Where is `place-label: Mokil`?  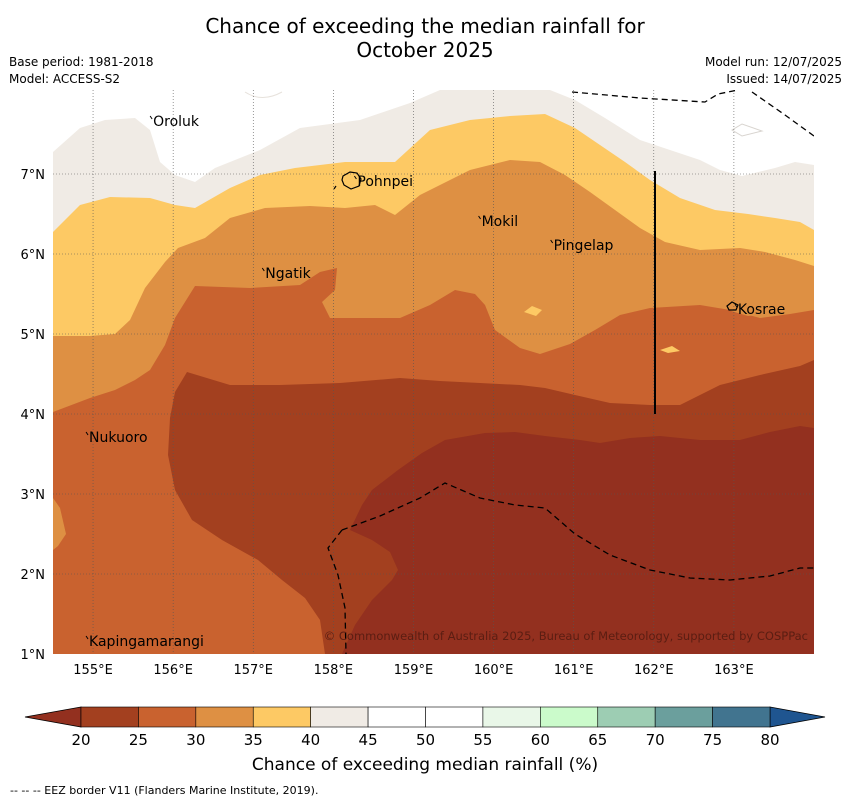
place-label: Mokil is located at coordinates (500, 222).